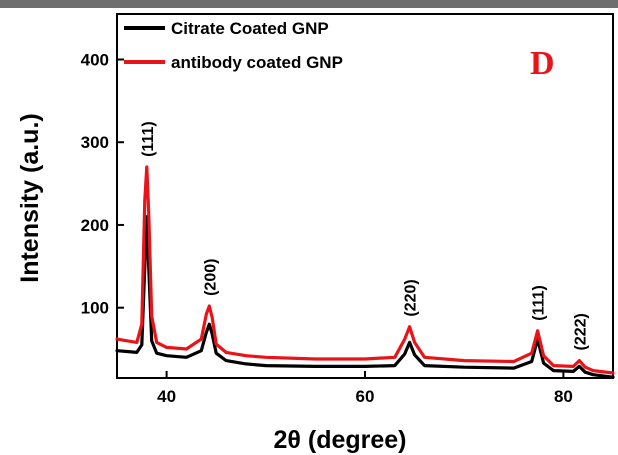  I want to click on peak-label: (220), so click(411, 297).